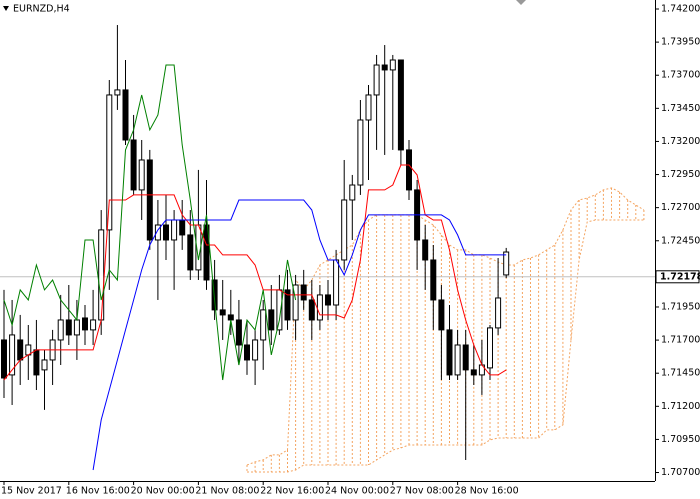 The width and height of the screenshot is (700, 499). Describe the element at coordinates (41, 9) in the screenshot. I see `chart-title: EURNZD,H4` at that location.